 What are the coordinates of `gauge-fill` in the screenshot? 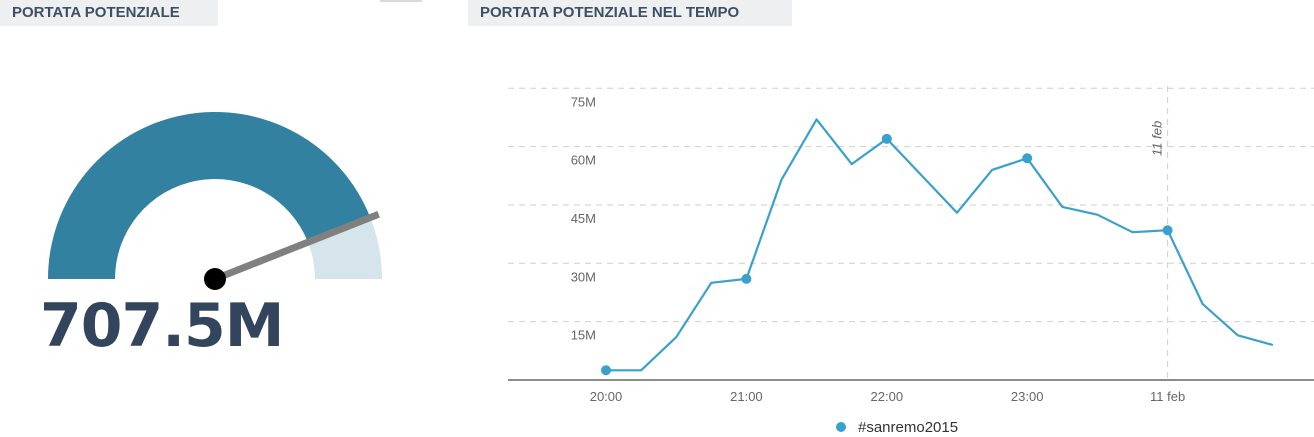 It's located at (209, 195).